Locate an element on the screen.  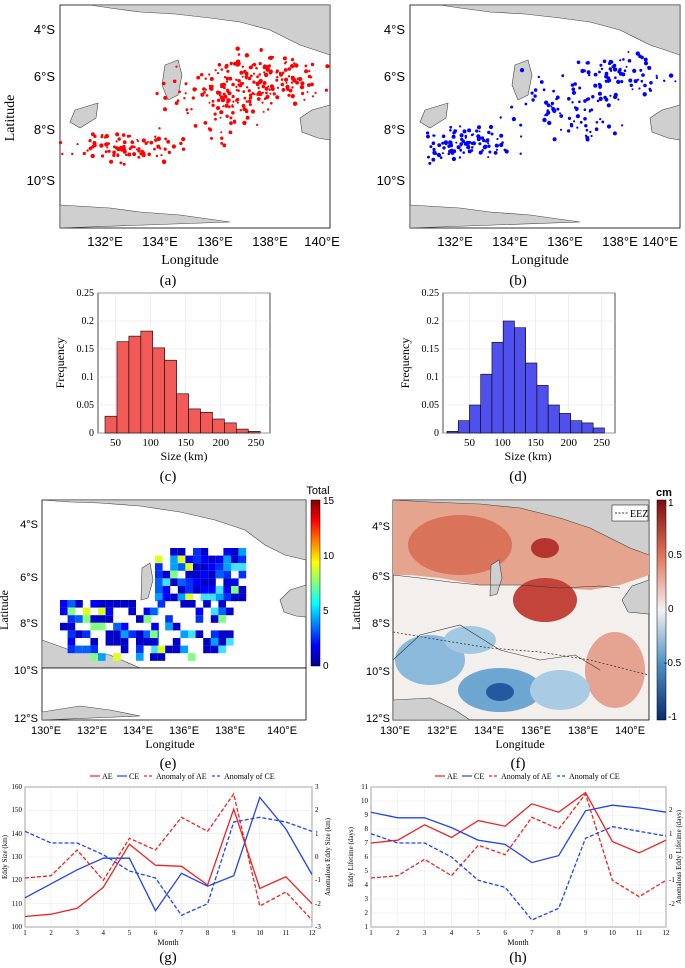
panel-a-ytick: 4°S is located at coordinates (44, 29).